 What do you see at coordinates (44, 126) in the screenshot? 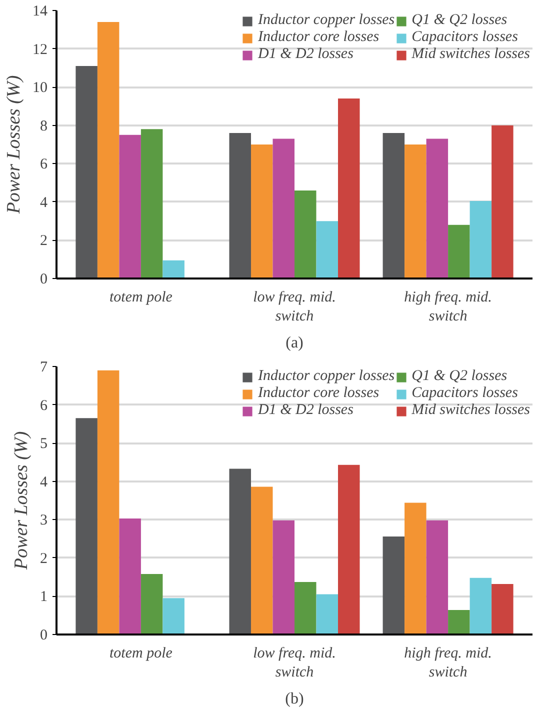
I see `y-tick-label: 8` at bounding box center [44, 126].